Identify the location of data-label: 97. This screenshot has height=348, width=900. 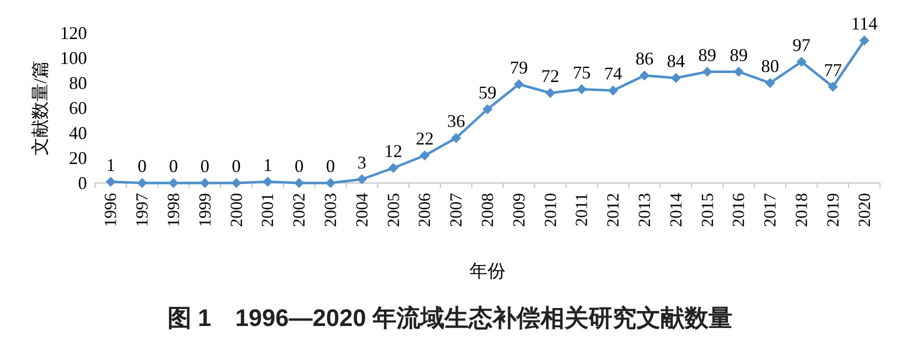
(801, 44).